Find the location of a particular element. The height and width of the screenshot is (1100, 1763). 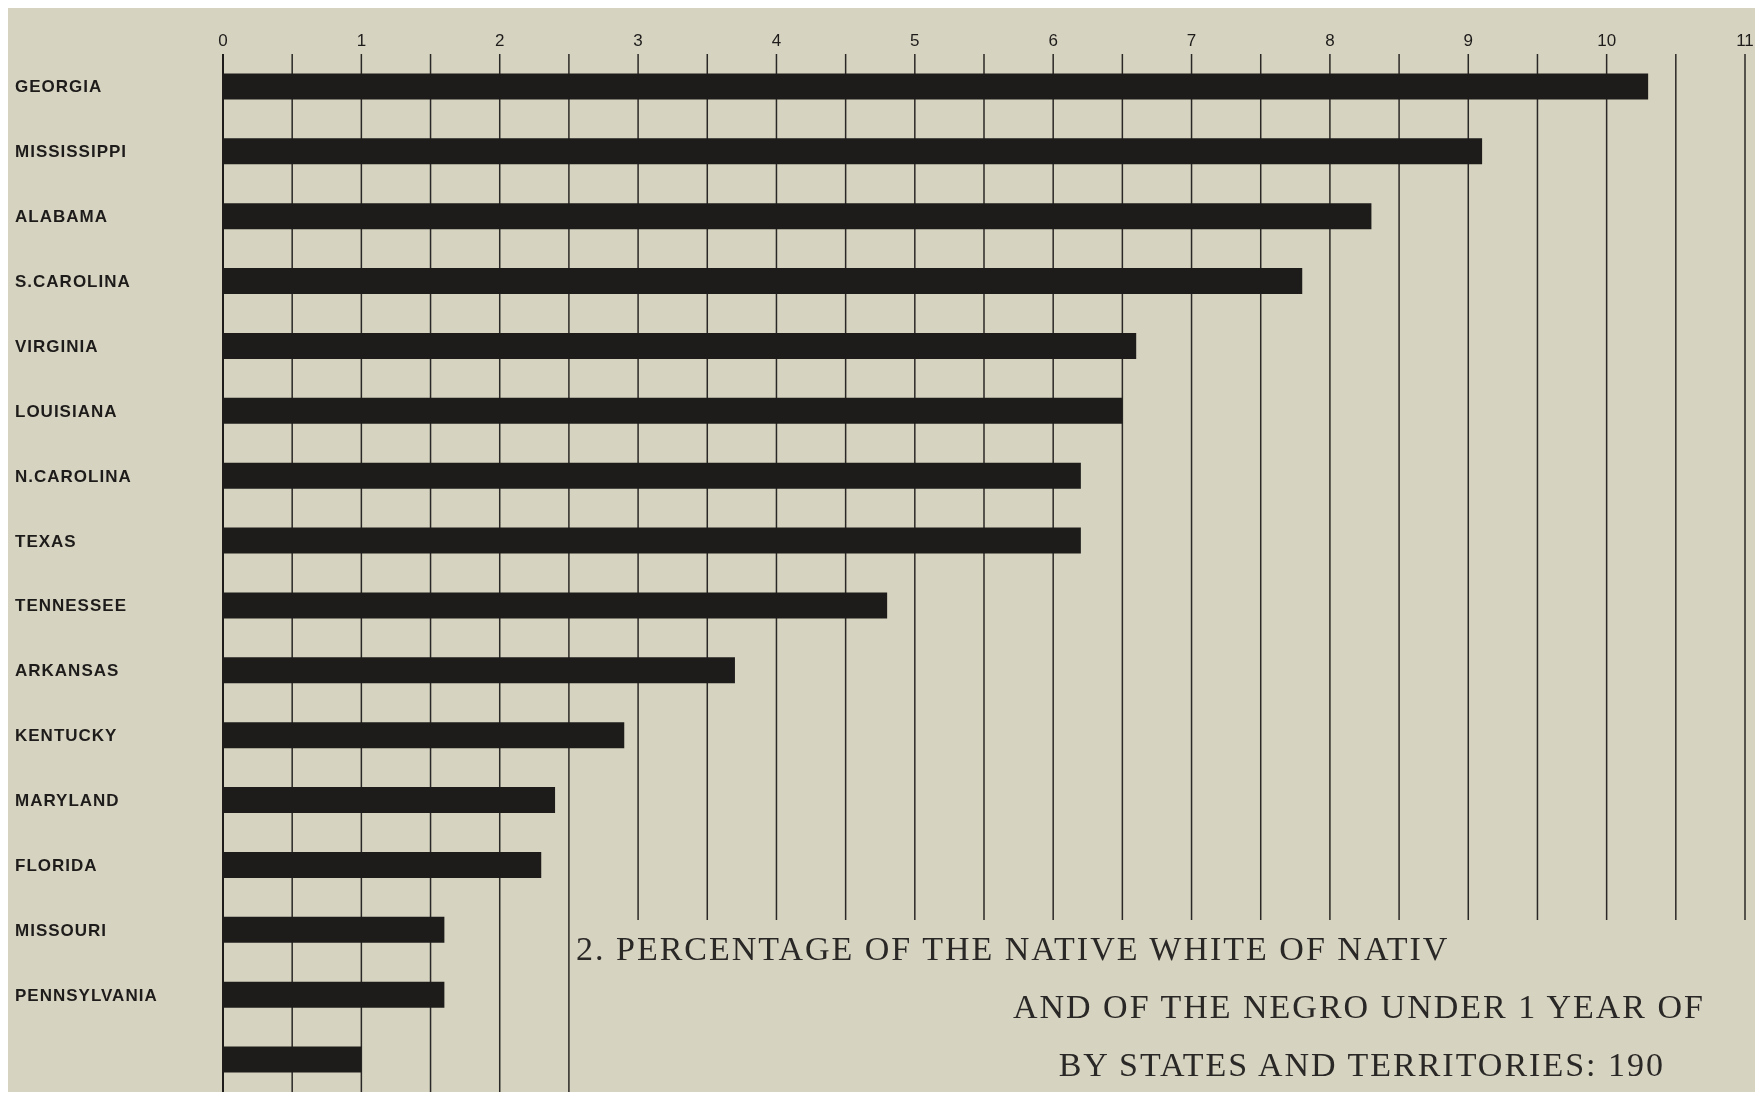

x-tick-label: 6 is located at coordinates (1053, 40).